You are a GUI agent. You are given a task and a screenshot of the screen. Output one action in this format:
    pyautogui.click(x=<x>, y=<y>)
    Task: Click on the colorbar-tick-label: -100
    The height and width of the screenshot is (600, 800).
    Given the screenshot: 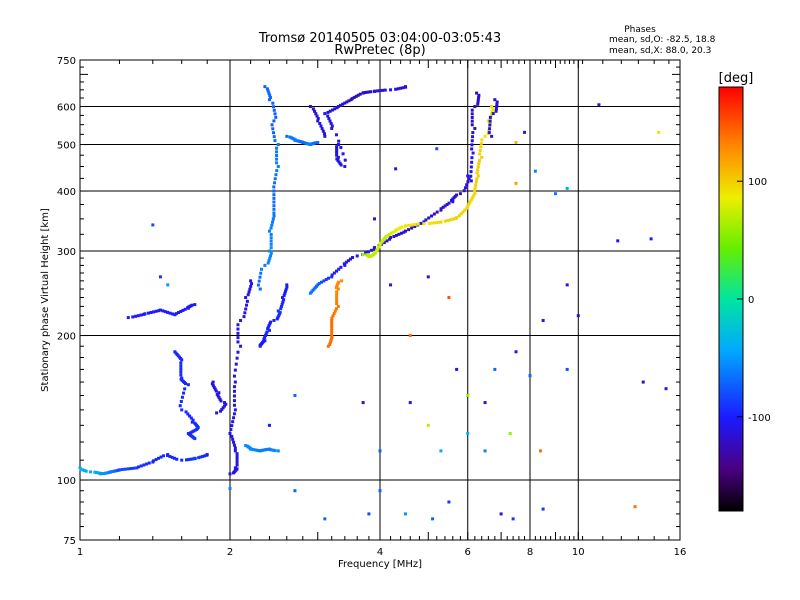 What is the action you would take?
    pyautogui.click(x=759, y=418)
    